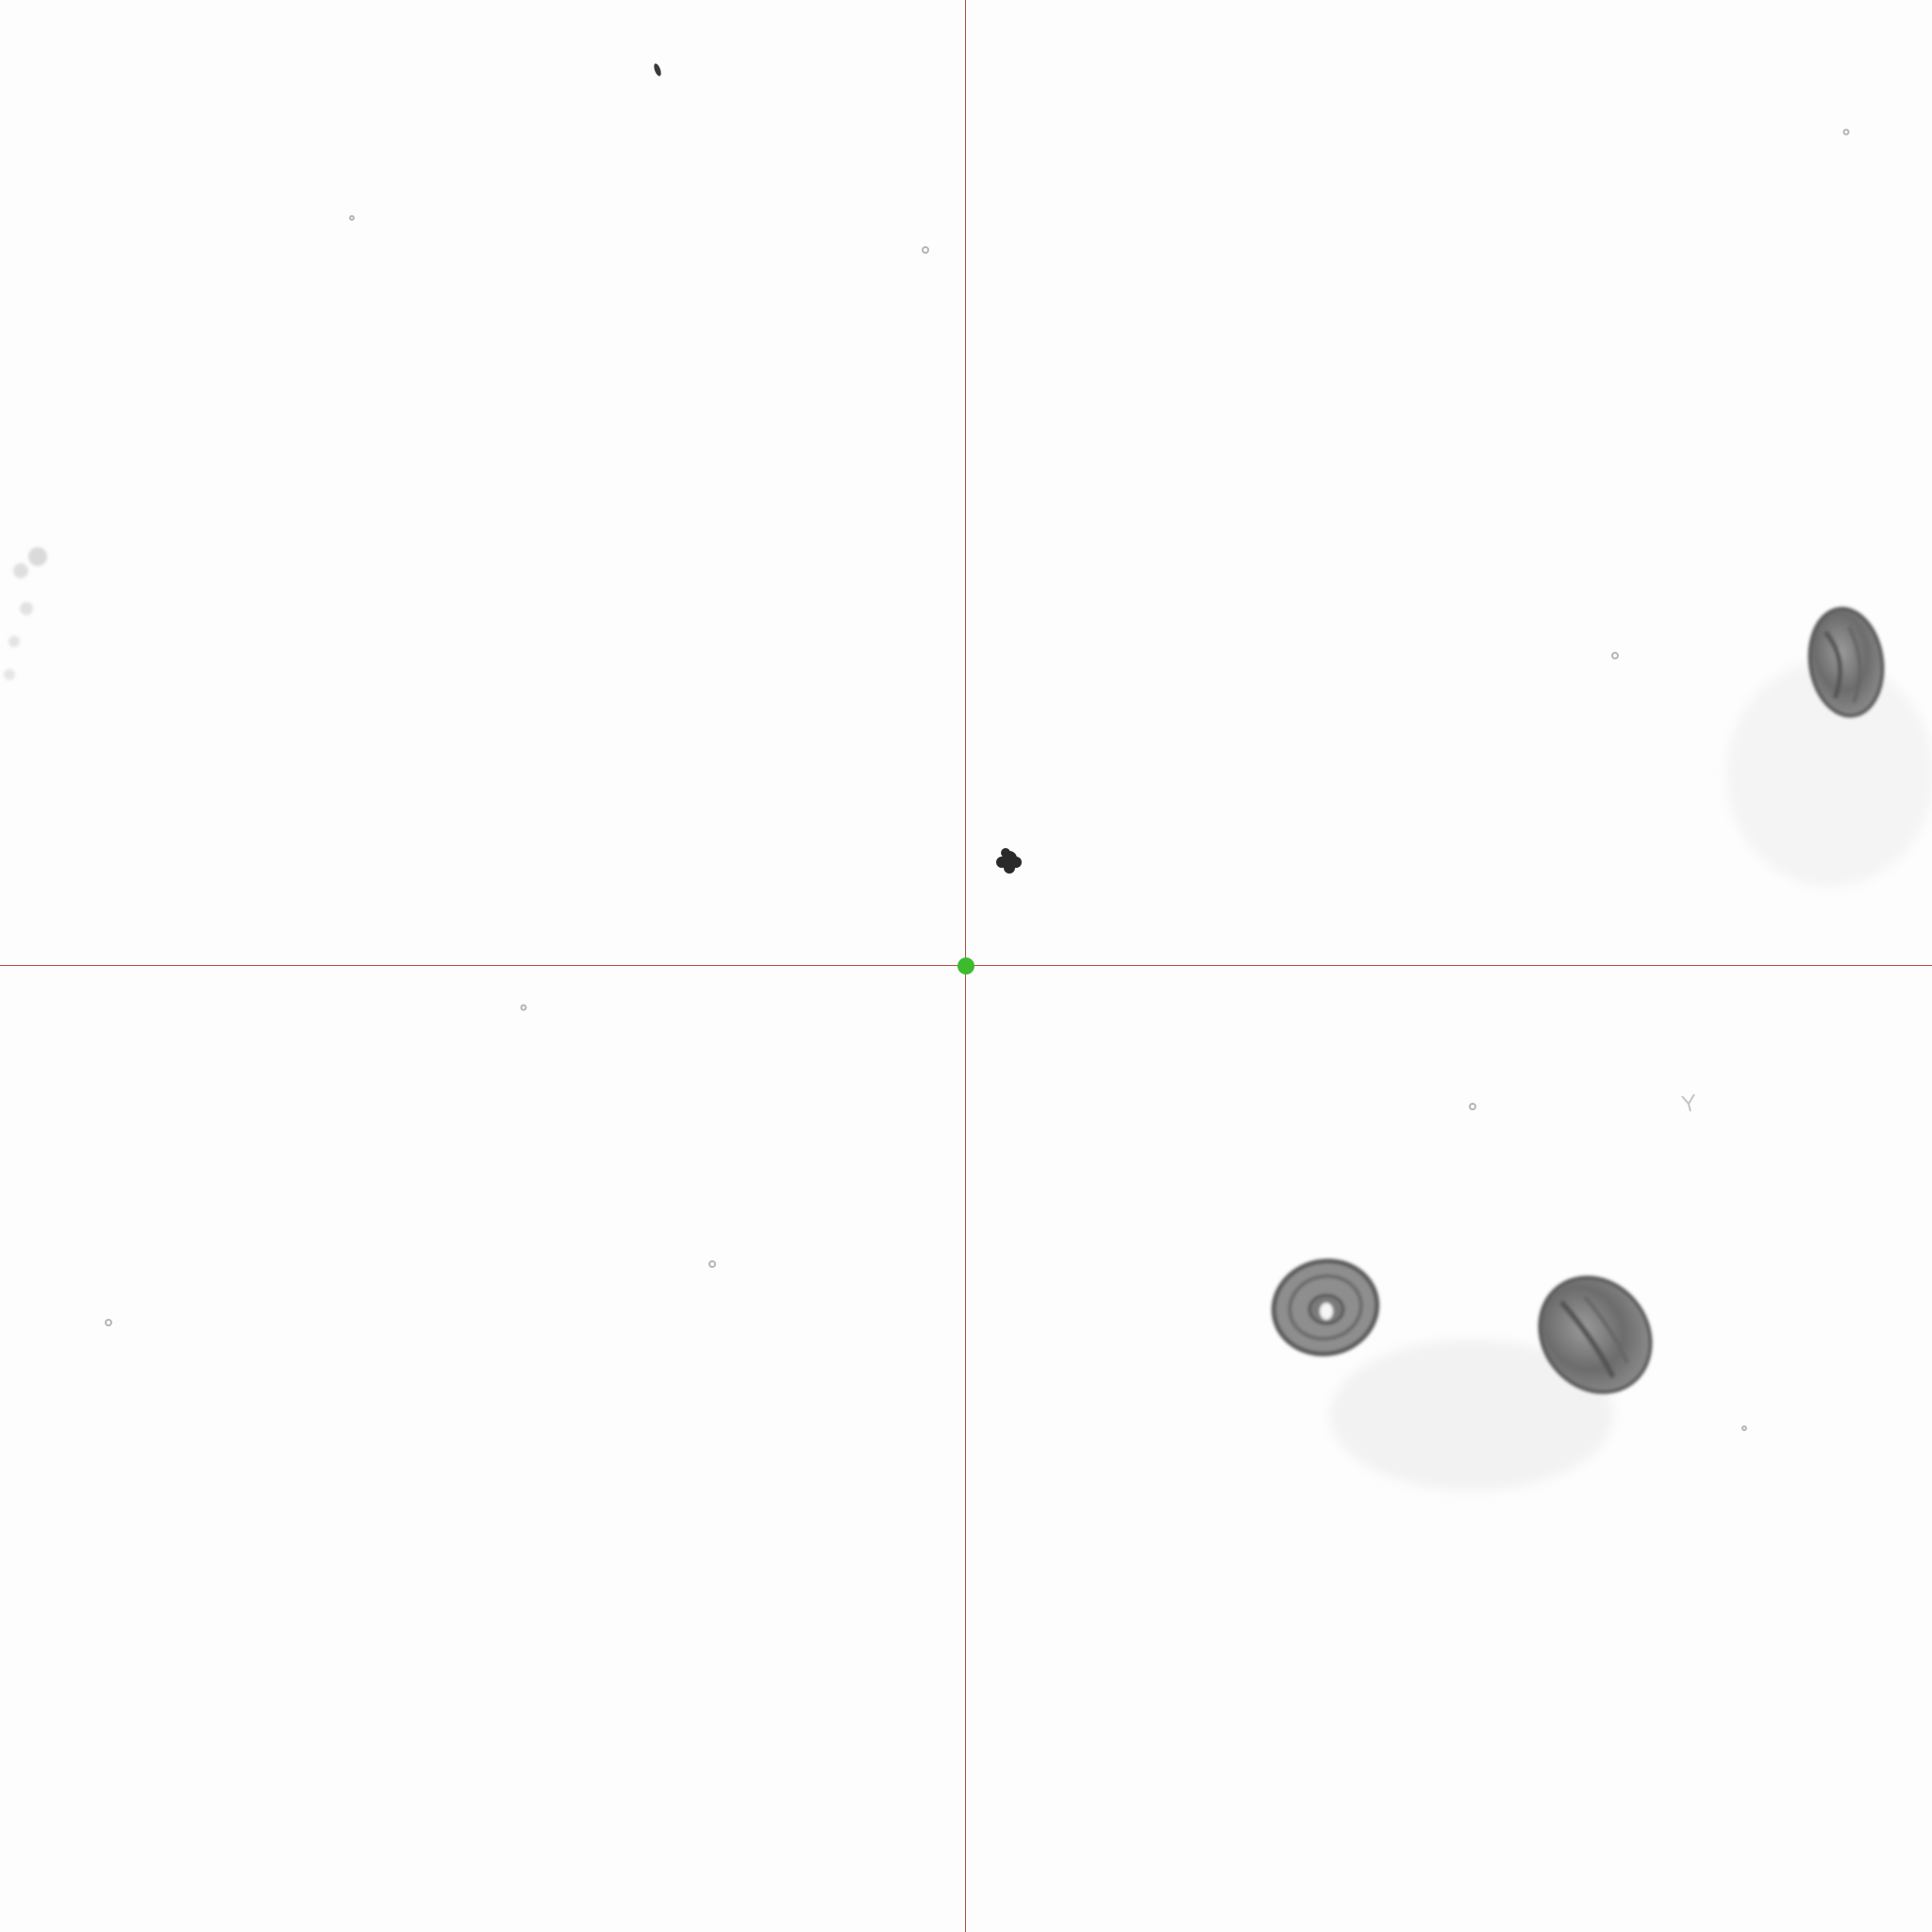  What do you see at coordinates (1596, 1334) in the screenshot?
I see `pollen-grain-lower-right` at bounding box center [1596, 1334].